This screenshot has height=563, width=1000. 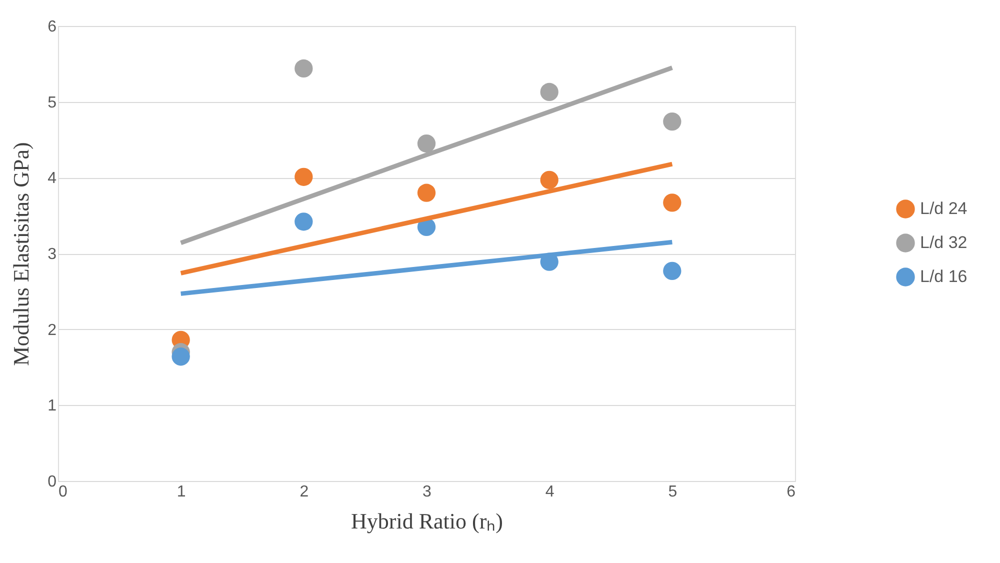 I want to click on y-tick-label: 3, so click(x=52, y=254).